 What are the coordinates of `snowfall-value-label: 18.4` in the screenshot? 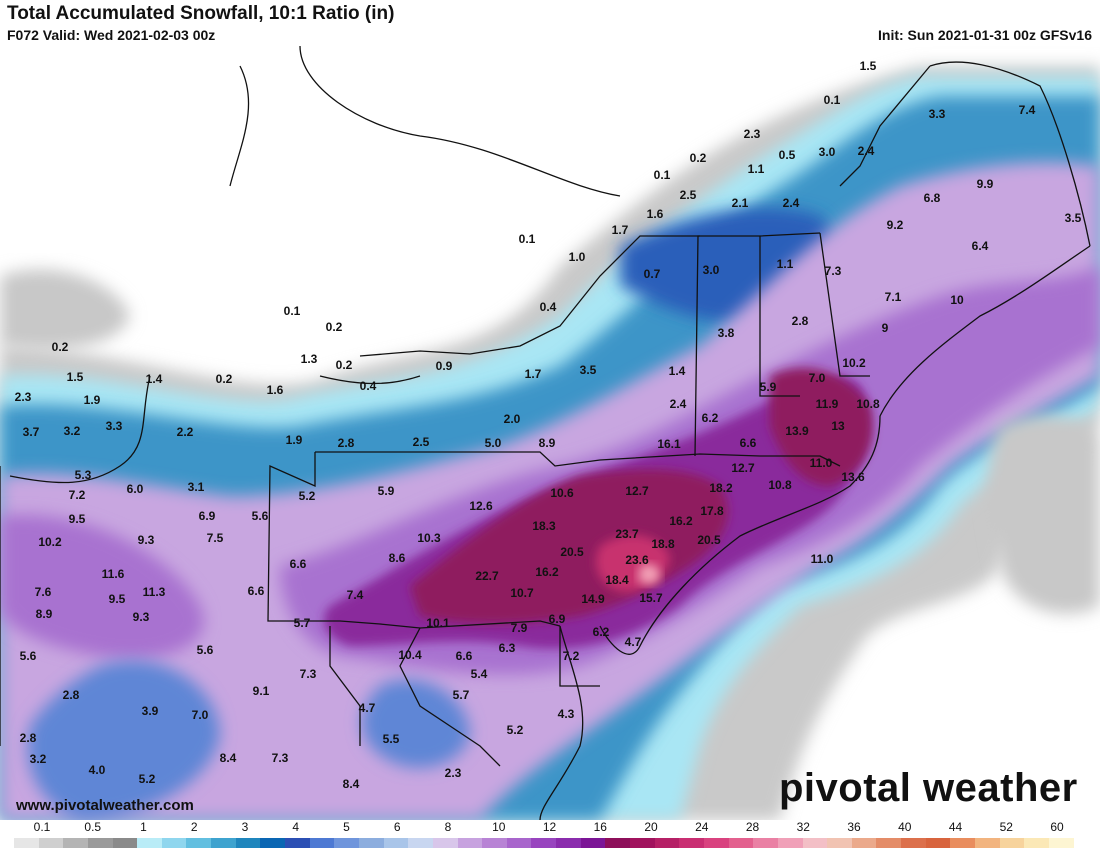 It's located at (617, 580).